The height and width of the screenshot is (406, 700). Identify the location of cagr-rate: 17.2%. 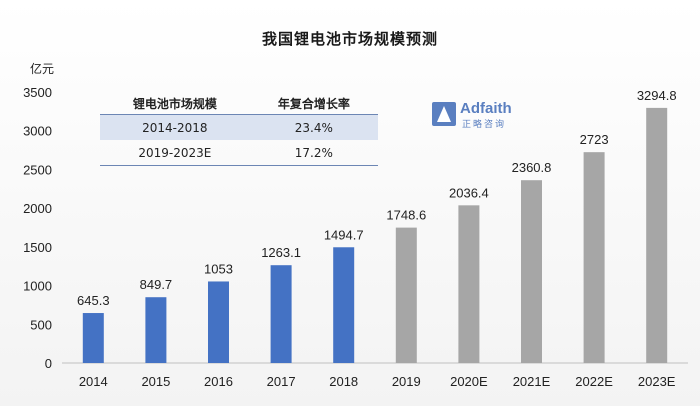
(313, 153).